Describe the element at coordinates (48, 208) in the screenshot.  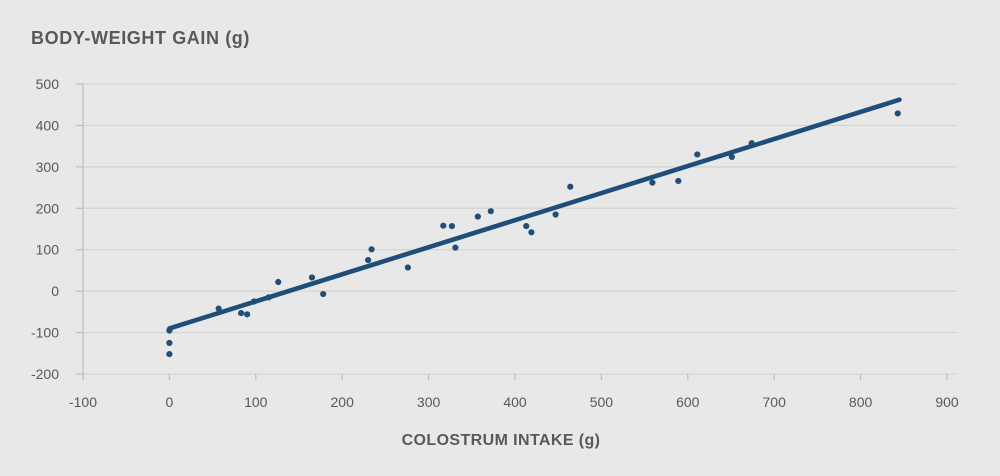
I see `y-tick-label: 200` at that location.